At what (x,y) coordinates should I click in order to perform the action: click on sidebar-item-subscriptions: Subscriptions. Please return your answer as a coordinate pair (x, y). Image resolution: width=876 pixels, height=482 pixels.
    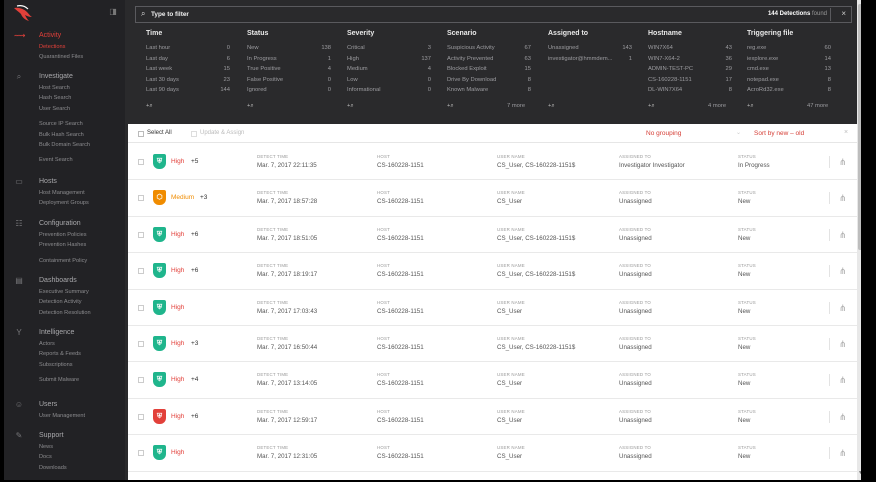
    Looking at the image, I should click on (56, 364).